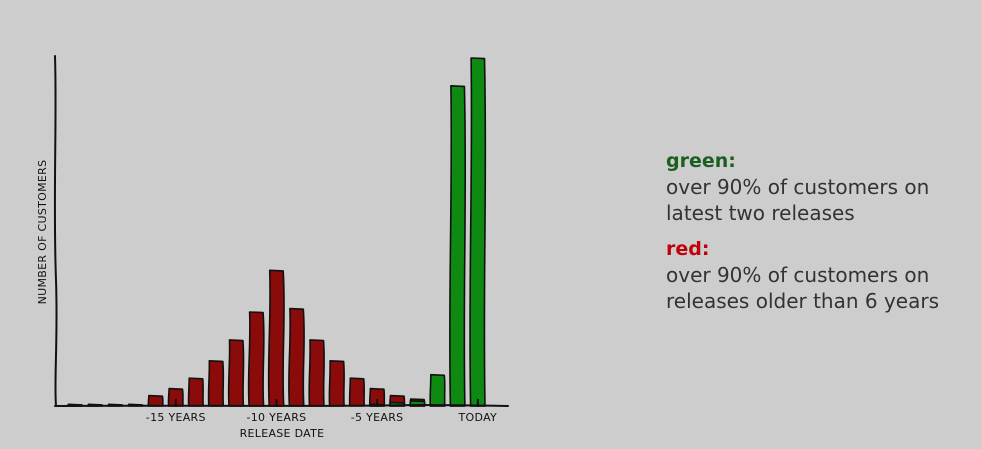 The width and height of the screenshot is (981, 449). I want to click on y-axis-line, so click(55, 231).